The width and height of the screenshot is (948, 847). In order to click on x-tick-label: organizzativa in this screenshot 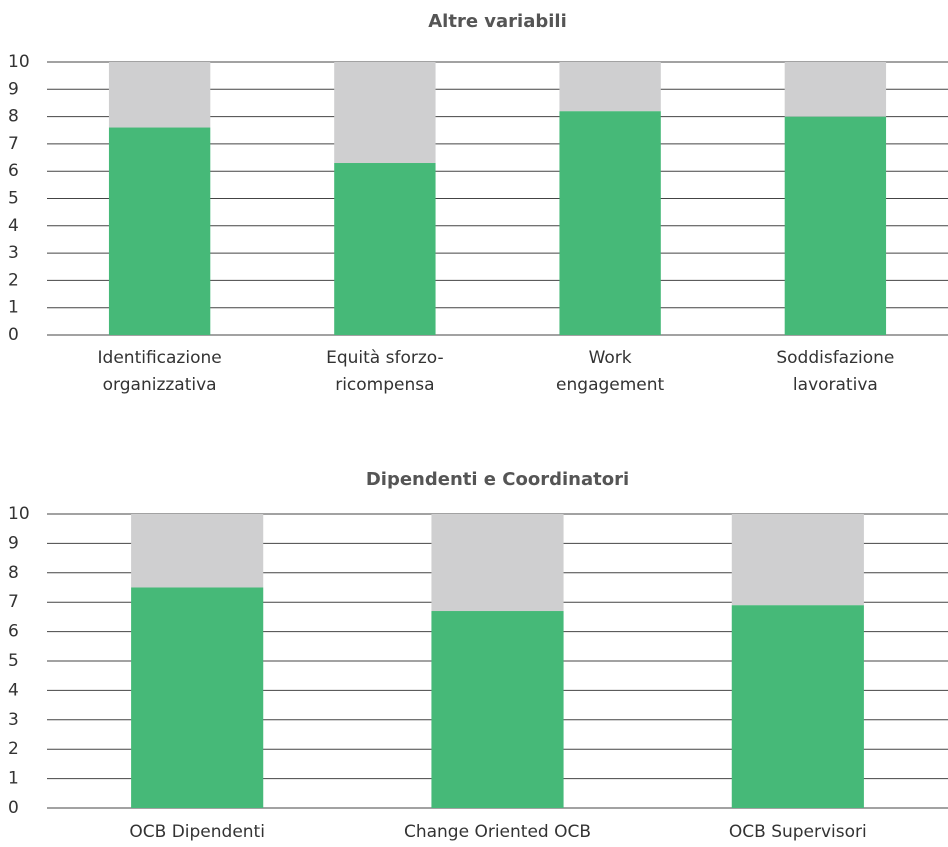, I will do `click(160, 385)`.